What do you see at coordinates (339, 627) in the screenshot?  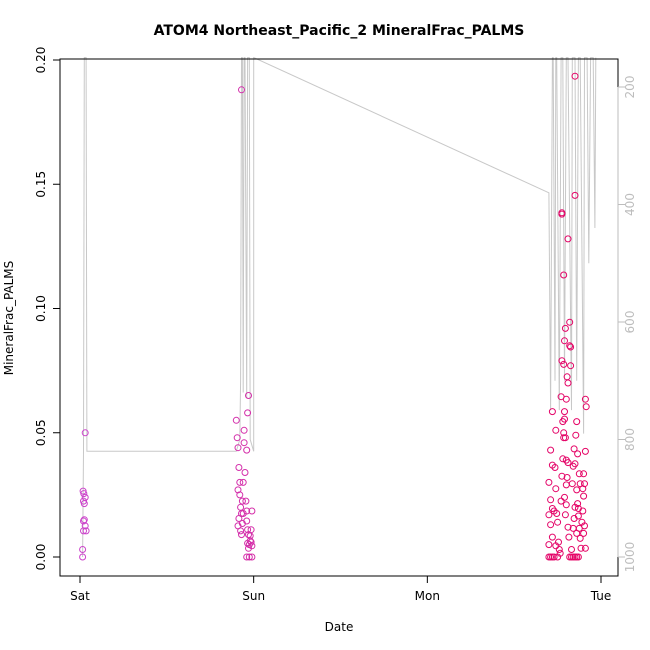 I see `x-axis-label: Date` at bounding box center [339, 627].